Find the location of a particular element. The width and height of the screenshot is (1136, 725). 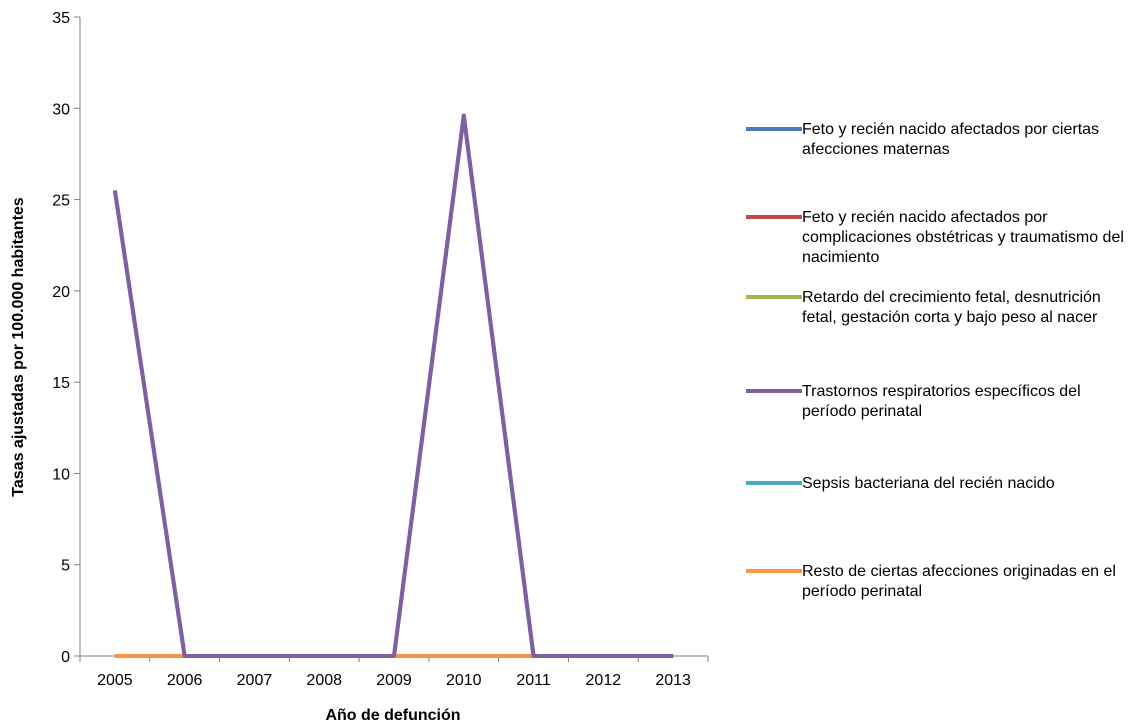

legend-label: Sepsis bacteriana del recién nacido is located at coordinates (928, 483).